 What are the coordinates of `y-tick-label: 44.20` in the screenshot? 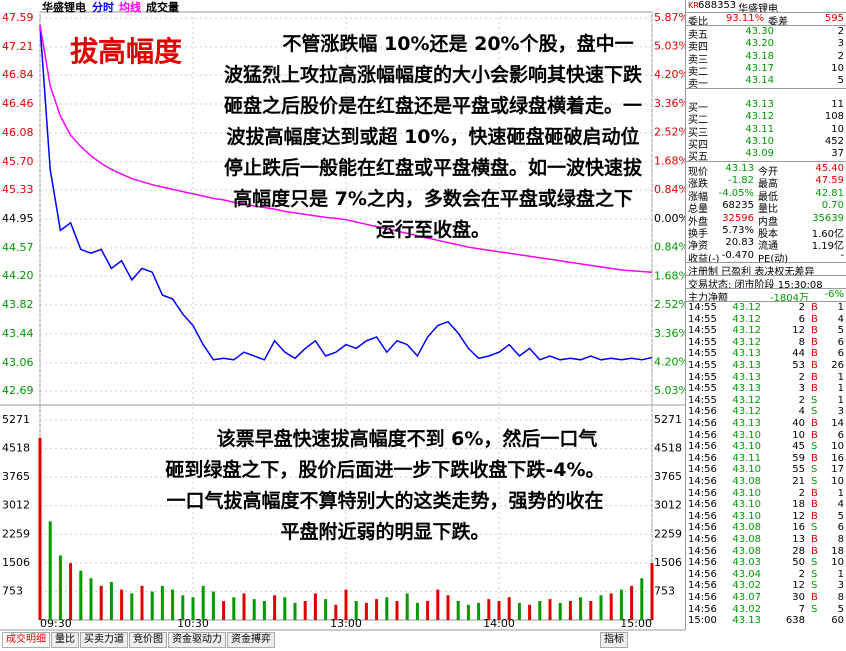 It's located at (18, 275).